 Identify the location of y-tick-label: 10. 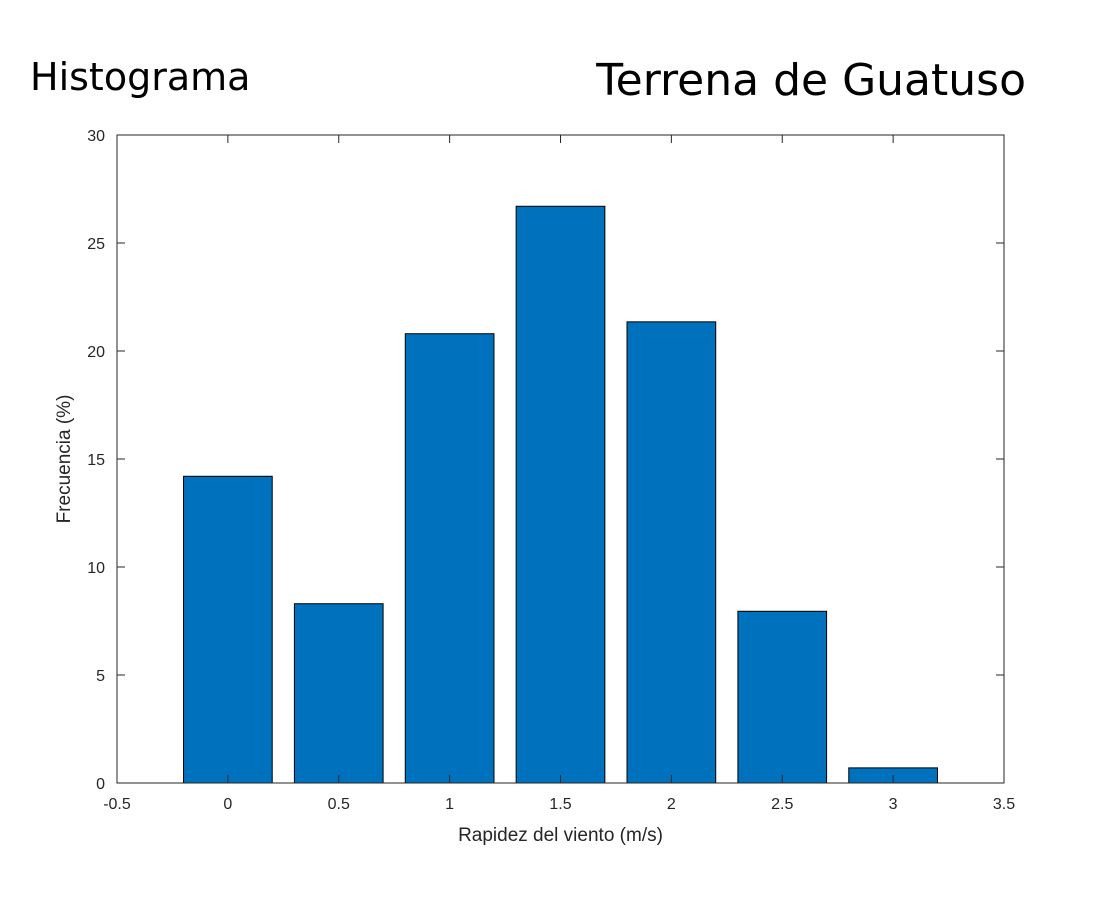
(96, 568).